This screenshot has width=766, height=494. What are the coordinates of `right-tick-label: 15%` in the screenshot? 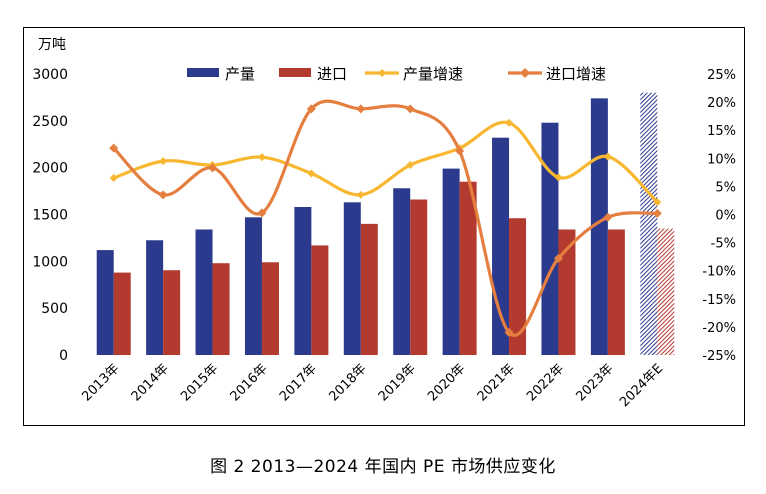 It's located at (721, 131).